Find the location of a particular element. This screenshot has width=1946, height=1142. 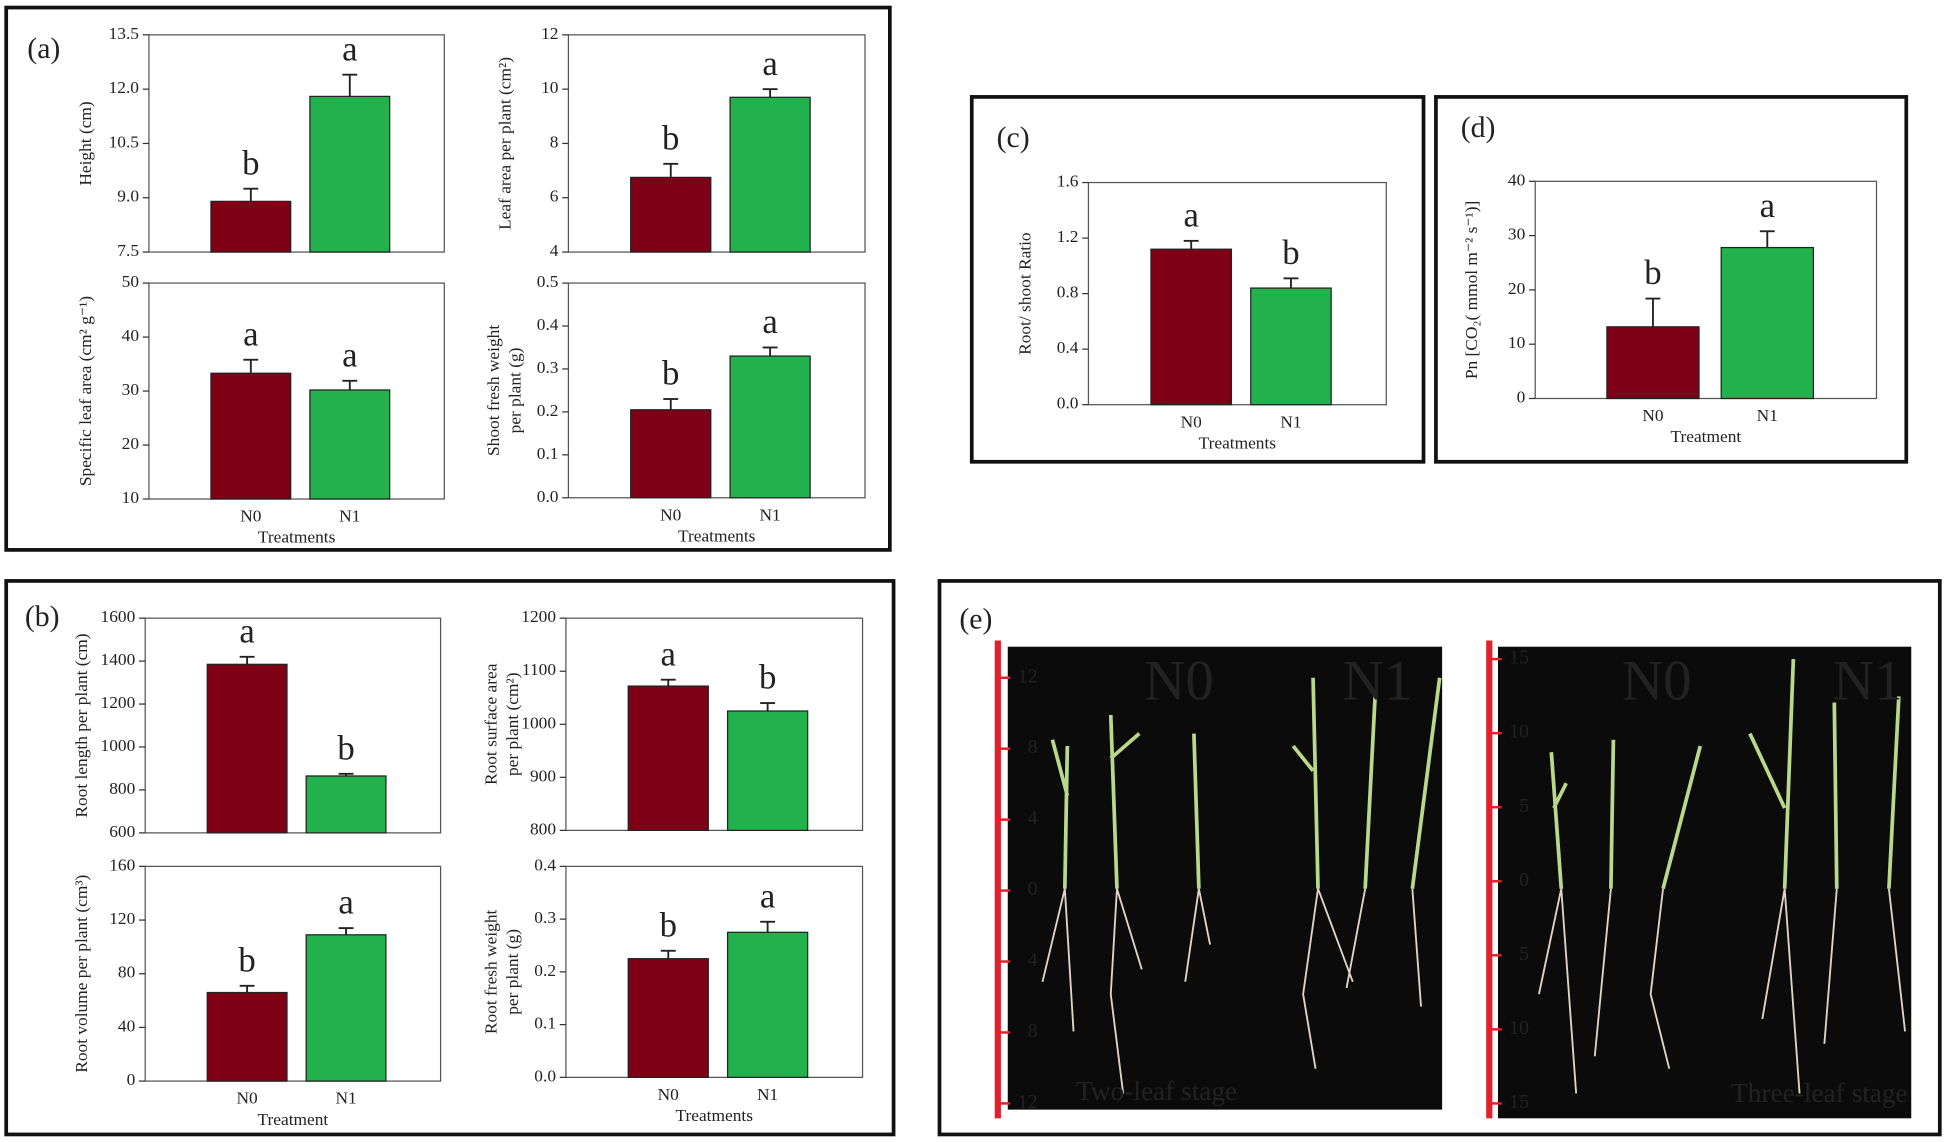

y-tick-label: 0.8 is located at coordinates (1068, 292).